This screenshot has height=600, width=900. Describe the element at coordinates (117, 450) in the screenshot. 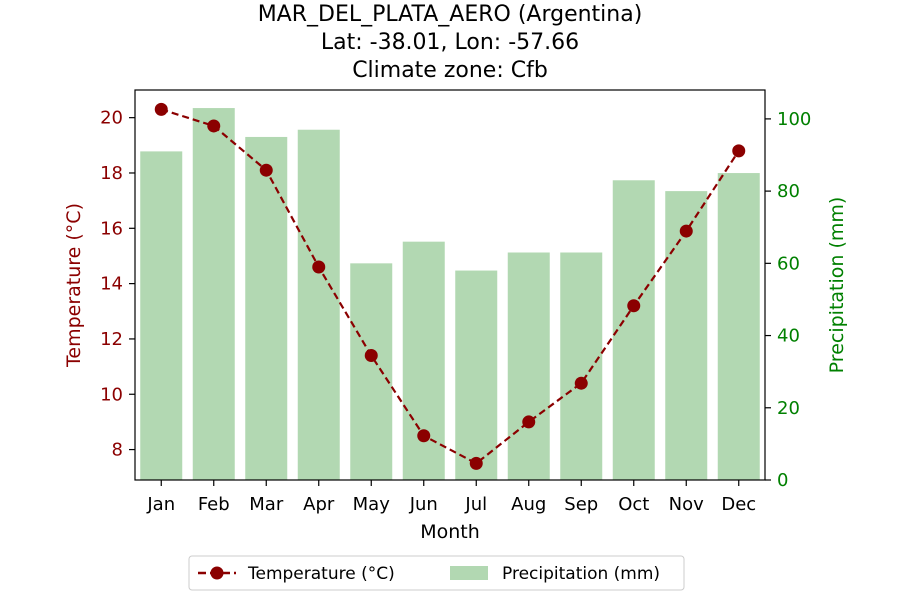

I see `y-left-tick-label: 8` at that location.